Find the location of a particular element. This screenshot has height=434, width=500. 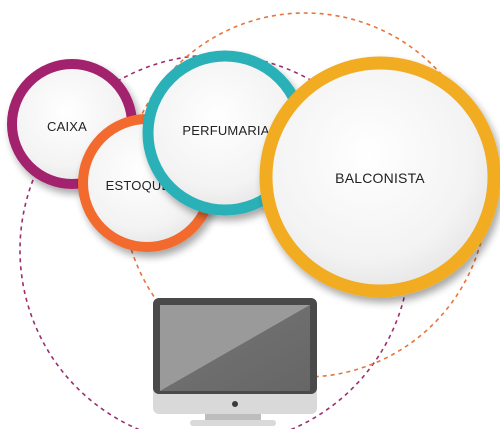

node-balconista-label: BALCONISTA is located at coordinates (380, 178).